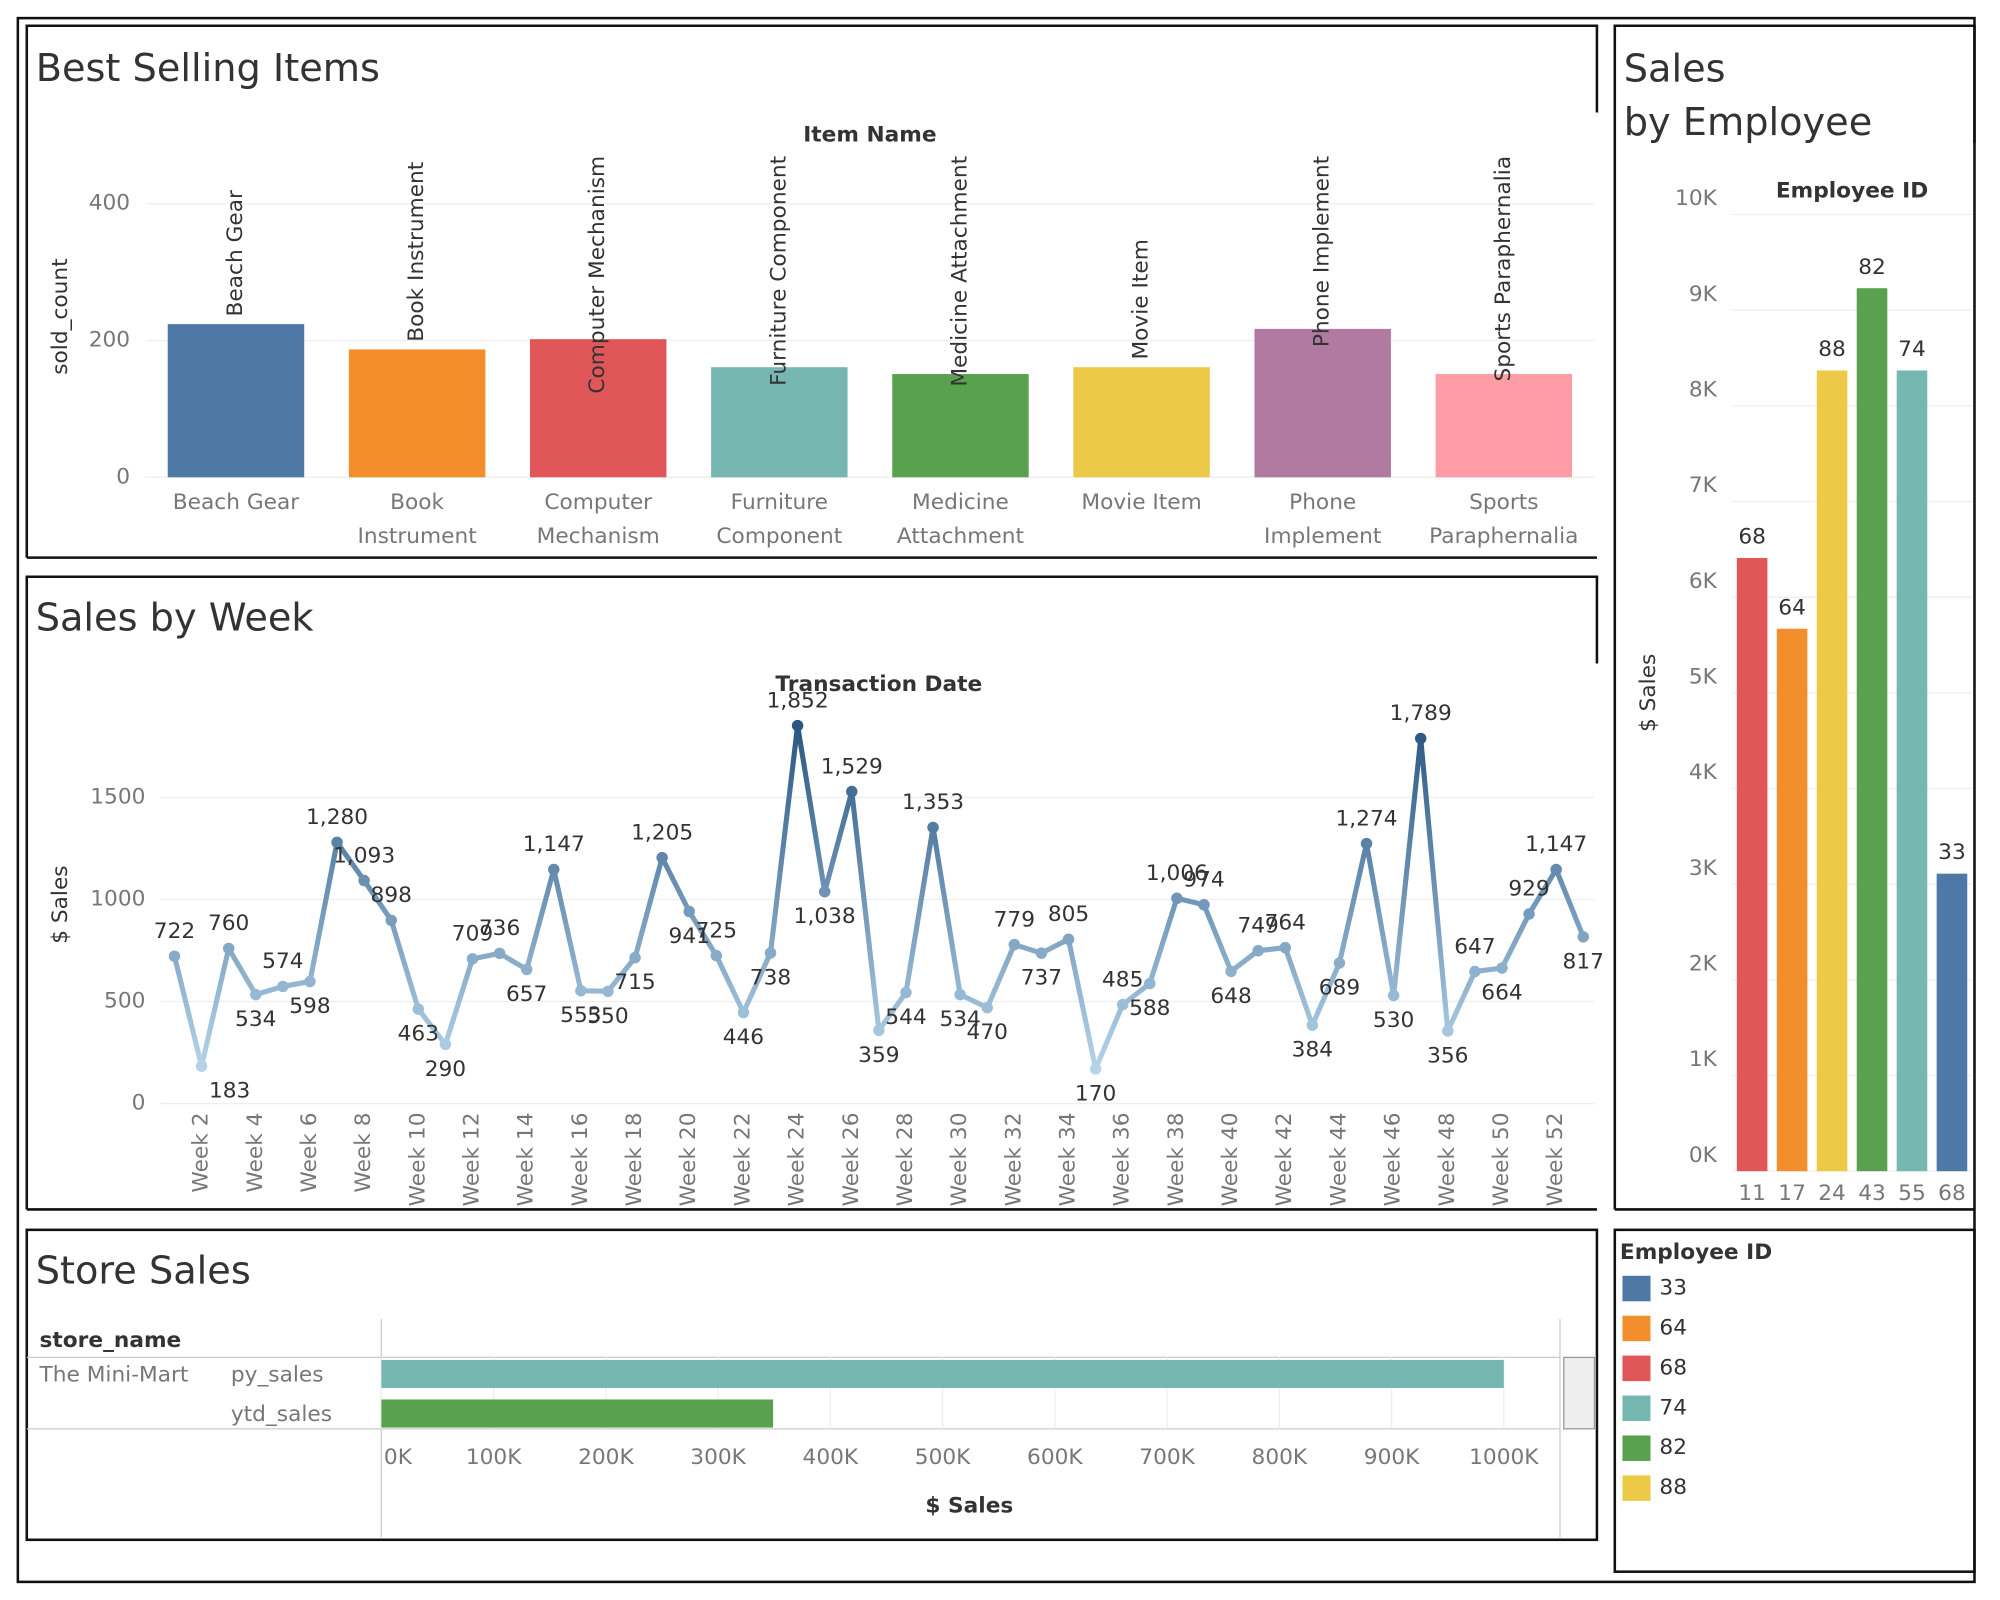 The width and height of the screenshot is (2000, 1600). I want to click on legend-label: 74, so click(1673, 1407).